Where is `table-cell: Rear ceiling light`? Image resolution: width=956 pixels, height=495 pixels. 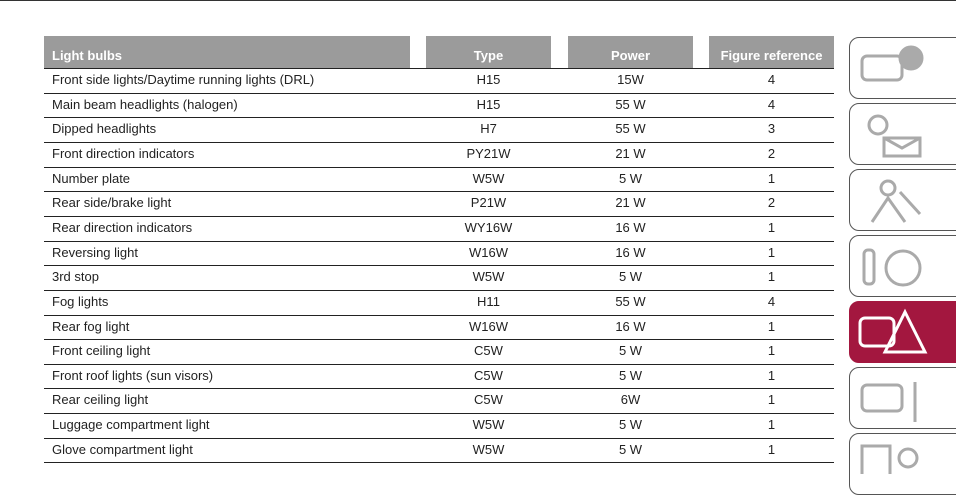
table-cell: Rear ceiling light is located at coordinates (100, 400).